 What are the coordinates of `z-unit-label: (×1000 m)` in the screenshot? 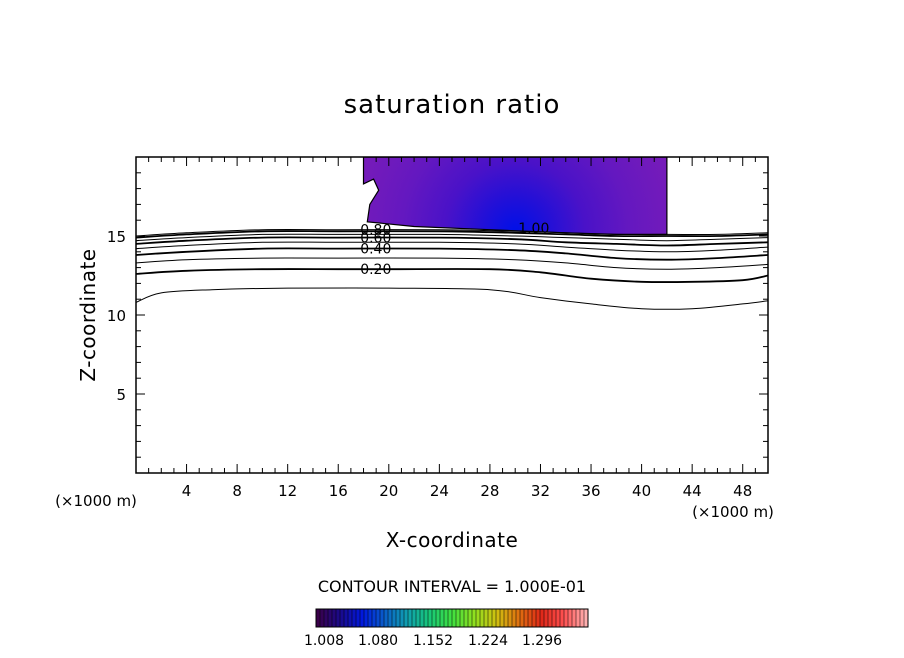 It's located at (96, 501).